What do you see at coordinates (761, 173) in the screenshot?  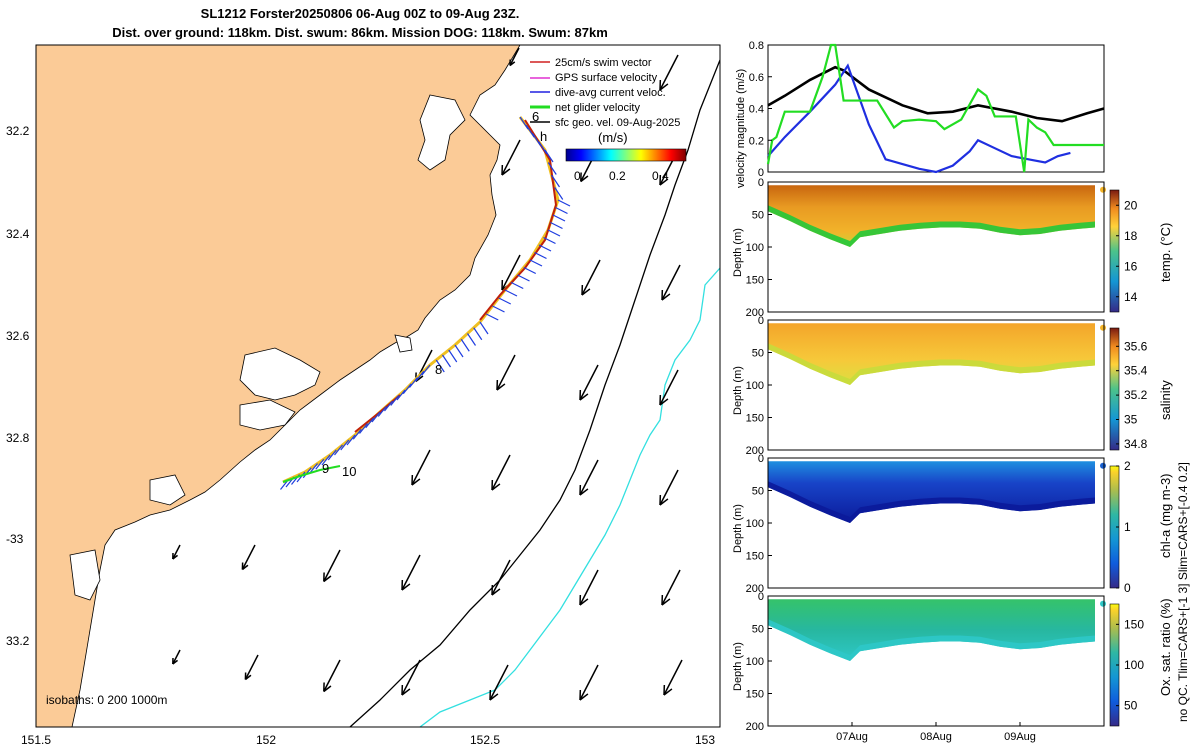 I see `velocity-ytick: 0` at bounding box center [761, 173].